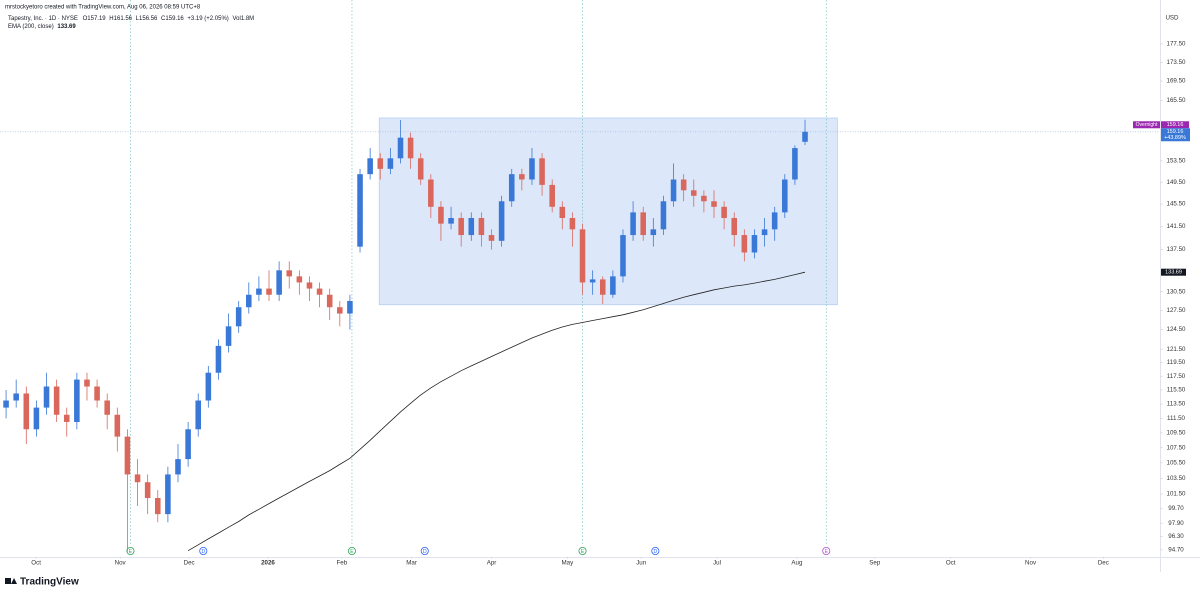 This screenshot has width=1200, height=595. I want to click on x-tick-label: May, so click(568, 563).